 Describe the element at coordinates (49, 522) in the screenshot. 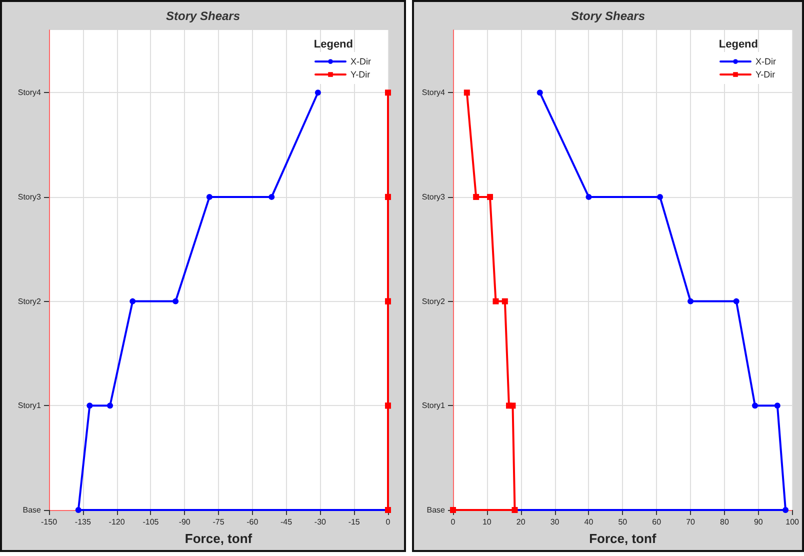

I see `x-tick-label: -150` at that location.